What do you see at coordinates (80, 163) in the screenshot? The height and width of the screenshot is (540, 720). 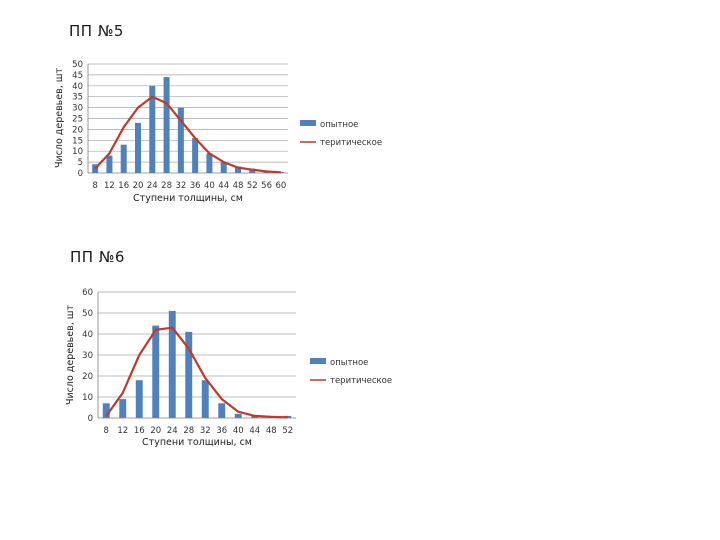 I see `y-tick-label: 5` at bounding box center [80, 163].